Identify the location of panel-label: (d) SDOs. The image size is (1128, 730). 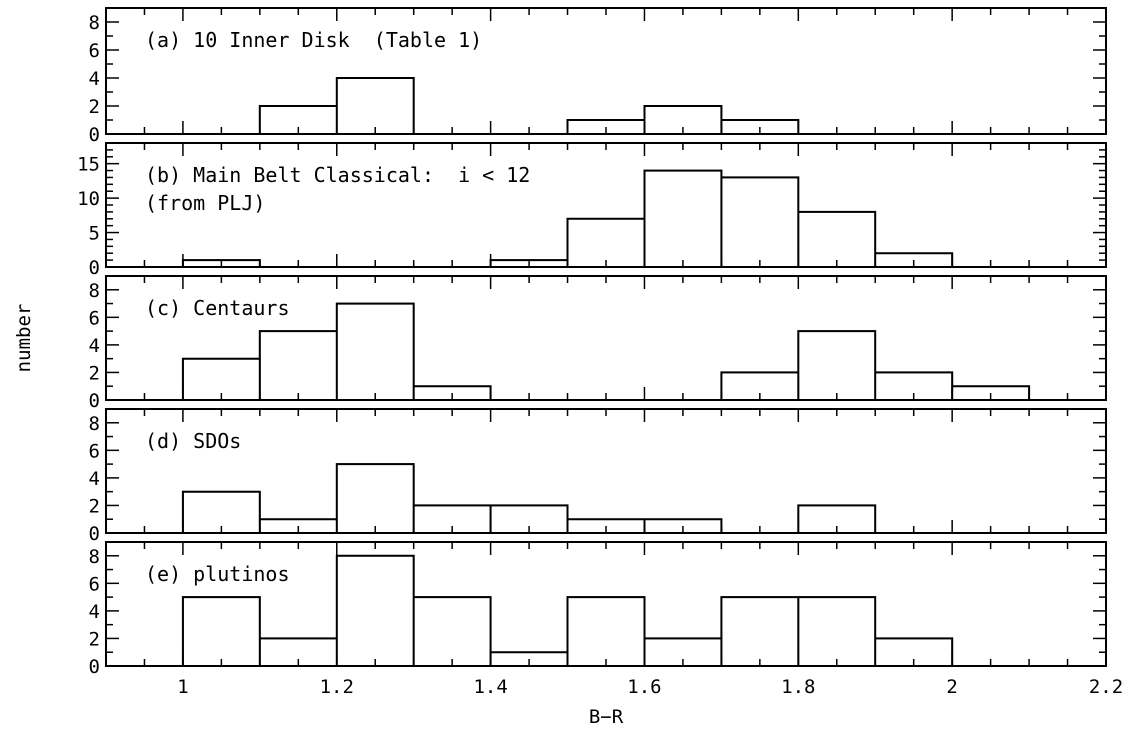
(193, 441).